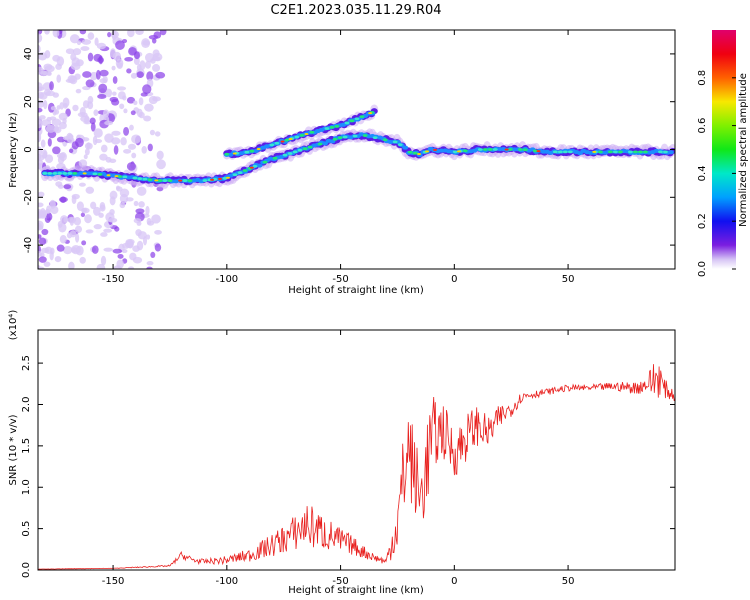 The height and width of the screenshot is (600, 750). I want to click on snr-x-label: Height of straight line (km), so click(356, 590).